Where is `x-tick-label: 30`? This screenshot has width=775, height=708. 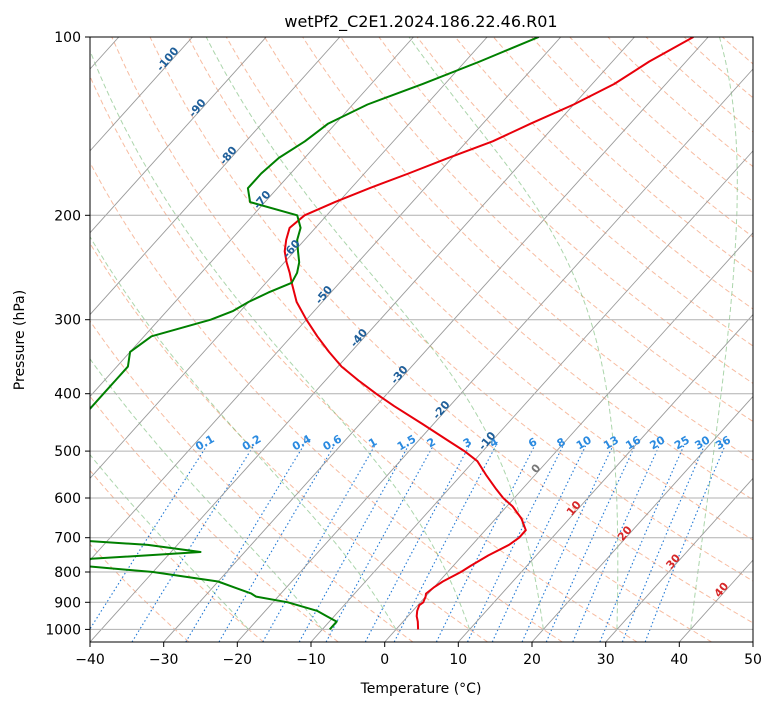 x-tick-label: 30 is located at coordinates (606, 660).